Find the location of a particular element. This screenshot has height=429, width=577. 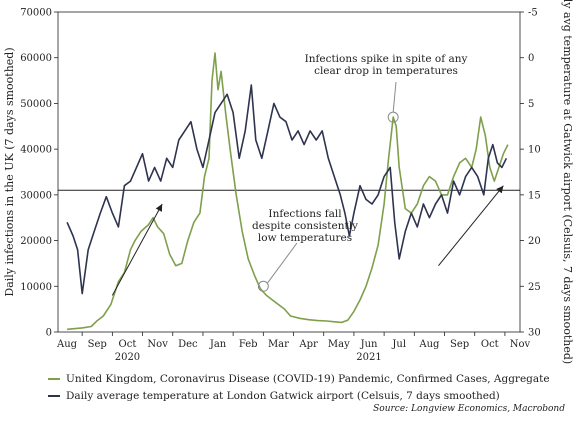

right-tick-label: 15 is located at coordinates (534, 195).